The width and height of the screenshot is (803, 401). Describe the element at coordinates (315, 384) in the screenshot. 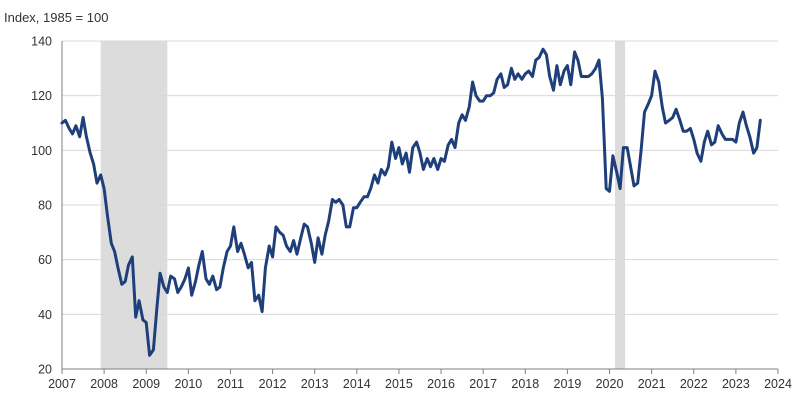

I see `x-tick-label-2013: 2013` at that location.